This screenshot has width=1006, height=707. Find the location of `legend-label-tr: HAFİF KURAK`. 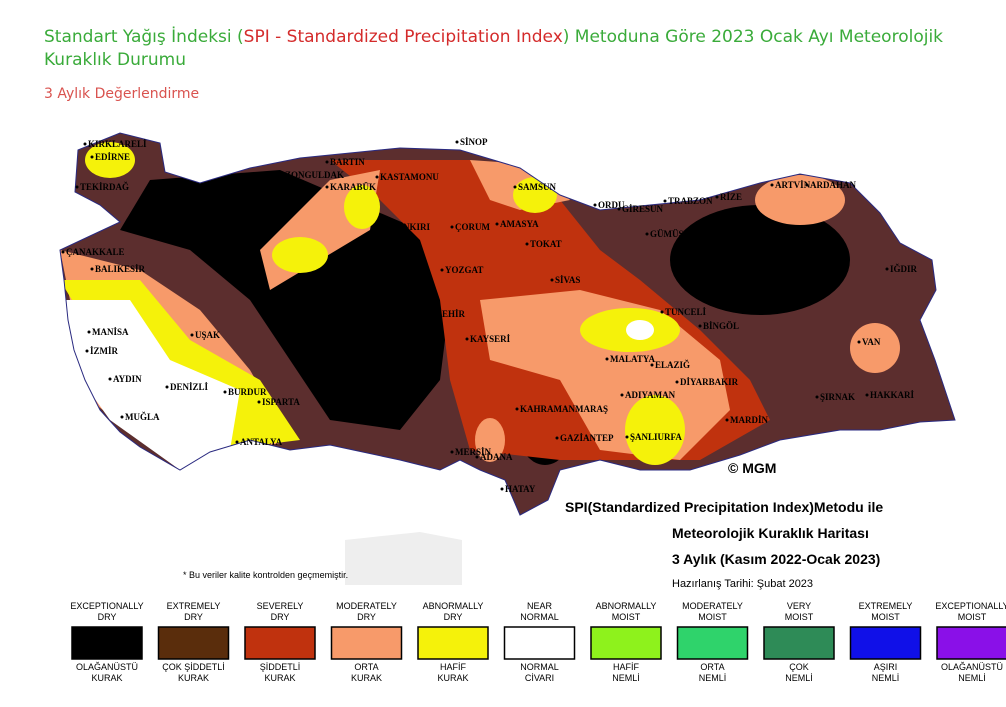

legend-label-tr: HAFİF KURAK is located at coordinates (452, 672).